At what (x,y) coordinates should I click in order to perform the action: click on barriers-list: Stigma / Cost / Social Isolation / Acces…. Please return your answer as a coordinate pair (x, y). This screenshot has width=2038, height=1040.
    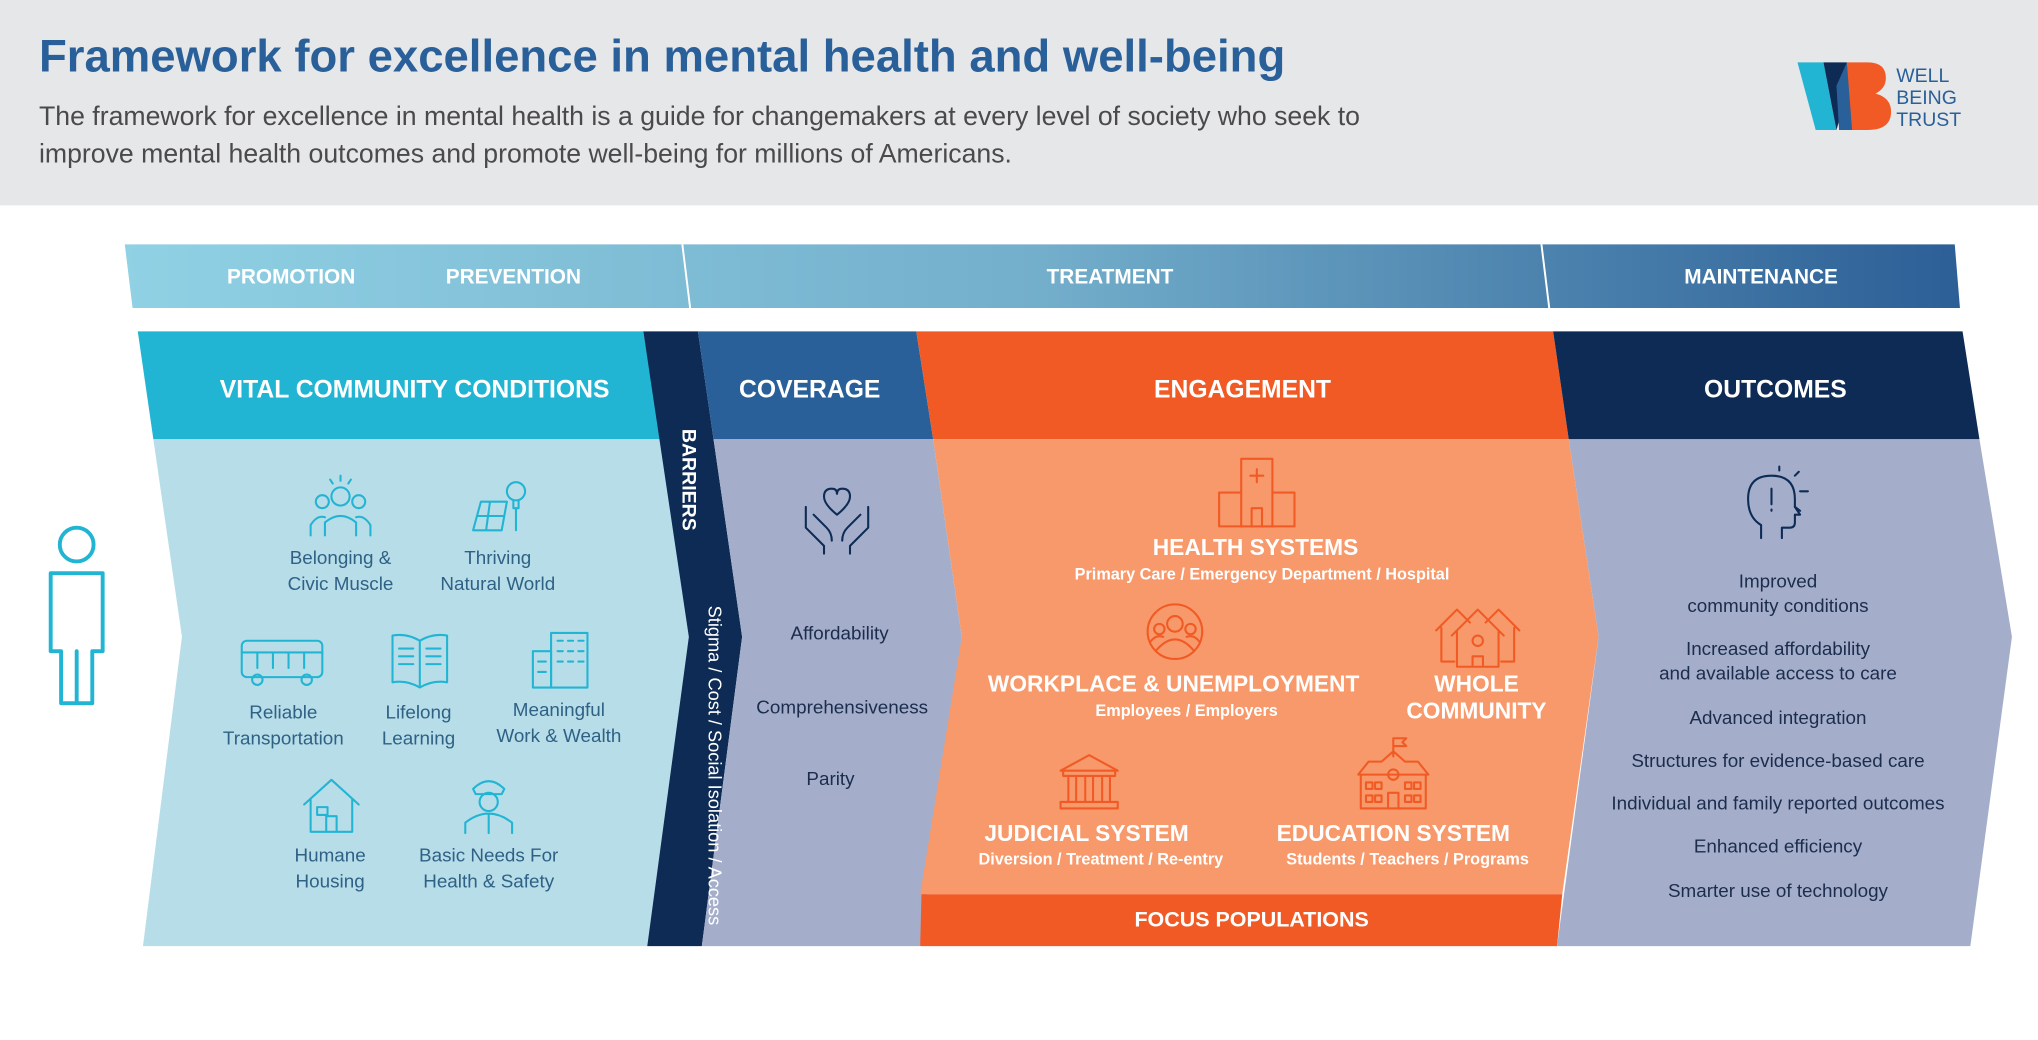
    Looking at the image, I should click on (715, 765).